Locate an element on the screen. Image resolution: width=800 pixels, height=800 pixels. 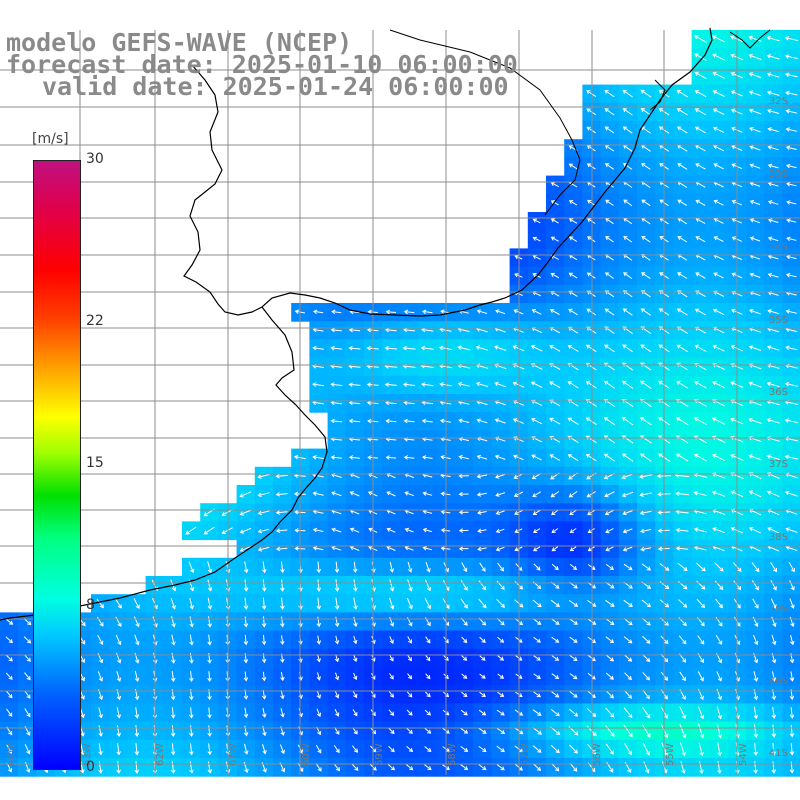
latitude-label: 40S is located at coordinates (778, 681).